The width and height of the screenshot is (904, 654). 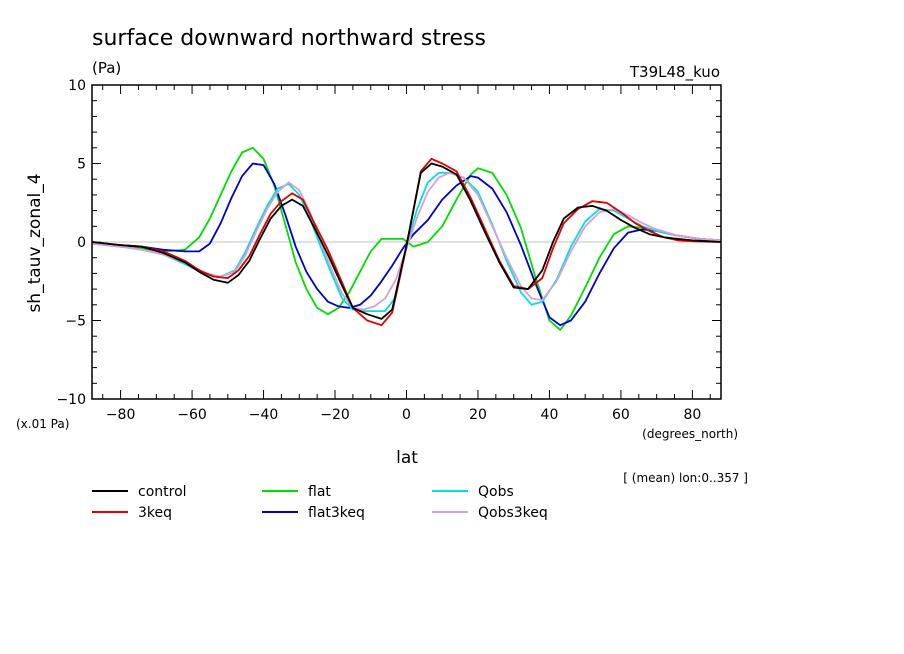 What do you see at coordinates (35, 242) in the screenshot?
I see `y-axis-label: sh_tauv_zonal_4` at bounding box center [35, 242].